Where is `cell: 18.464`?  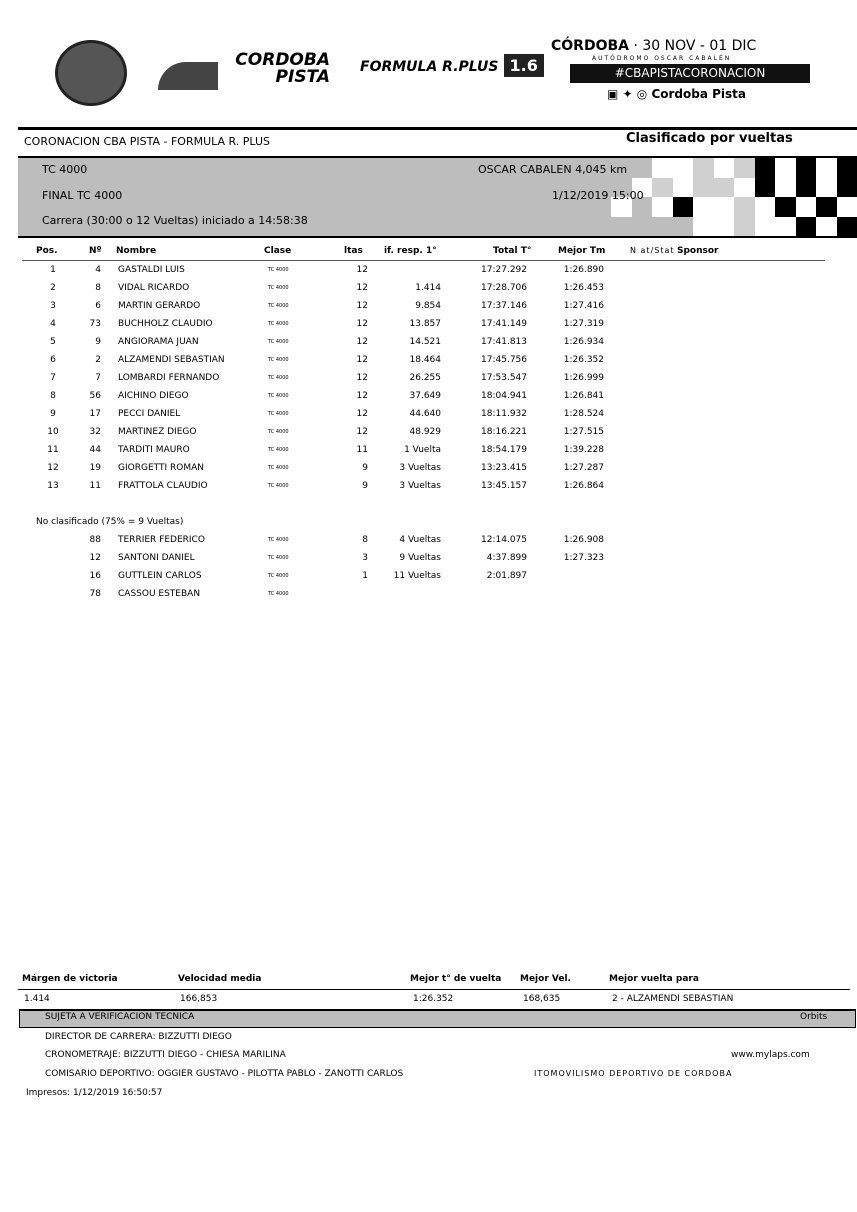 cell: 18.464 is located at coordinates (425, 360).